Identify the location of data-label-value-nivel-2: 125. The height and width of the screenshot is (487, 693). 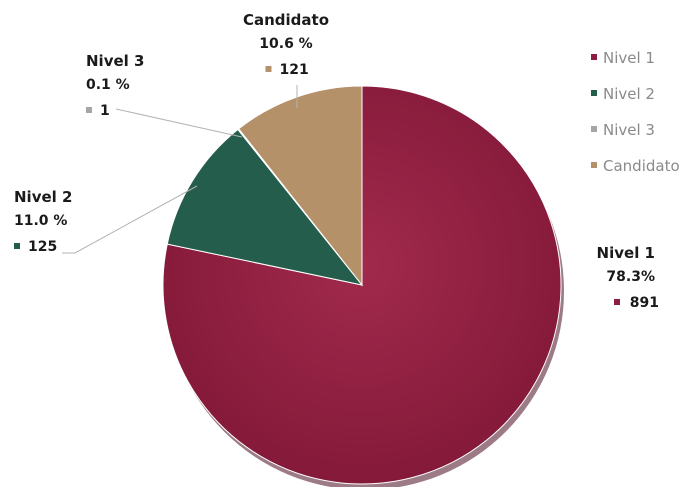
(42, 247).